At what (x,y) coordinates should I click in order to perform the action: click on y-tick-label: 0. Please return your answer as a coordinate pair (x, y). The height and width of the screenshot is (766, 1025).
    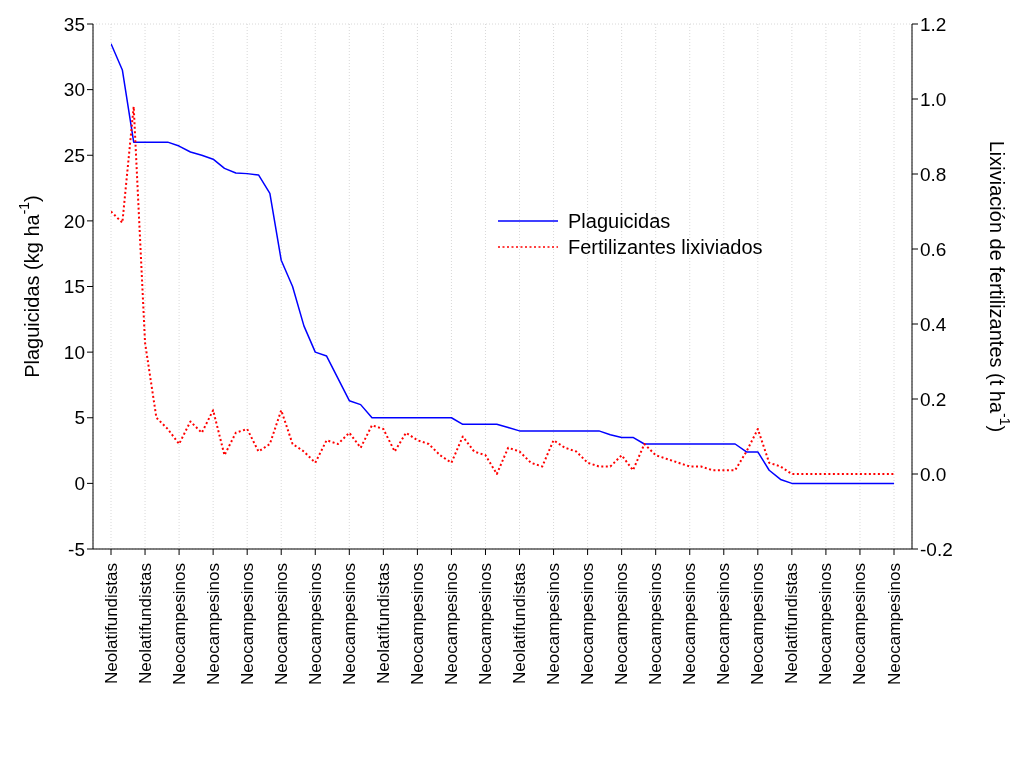
    Looking at the image, I should click on (79, 484).